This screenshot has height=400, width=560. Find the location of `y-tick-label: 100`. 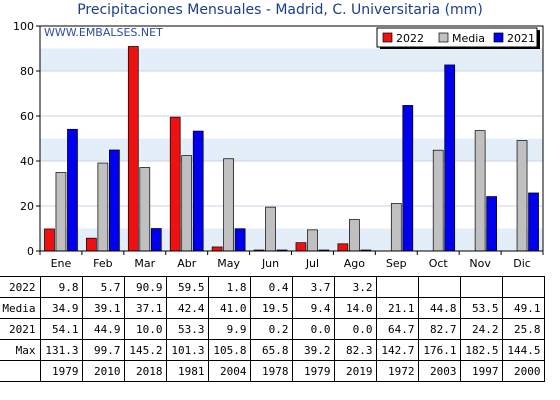

y-tick-label: 100 is located at coordinates (23, 26).